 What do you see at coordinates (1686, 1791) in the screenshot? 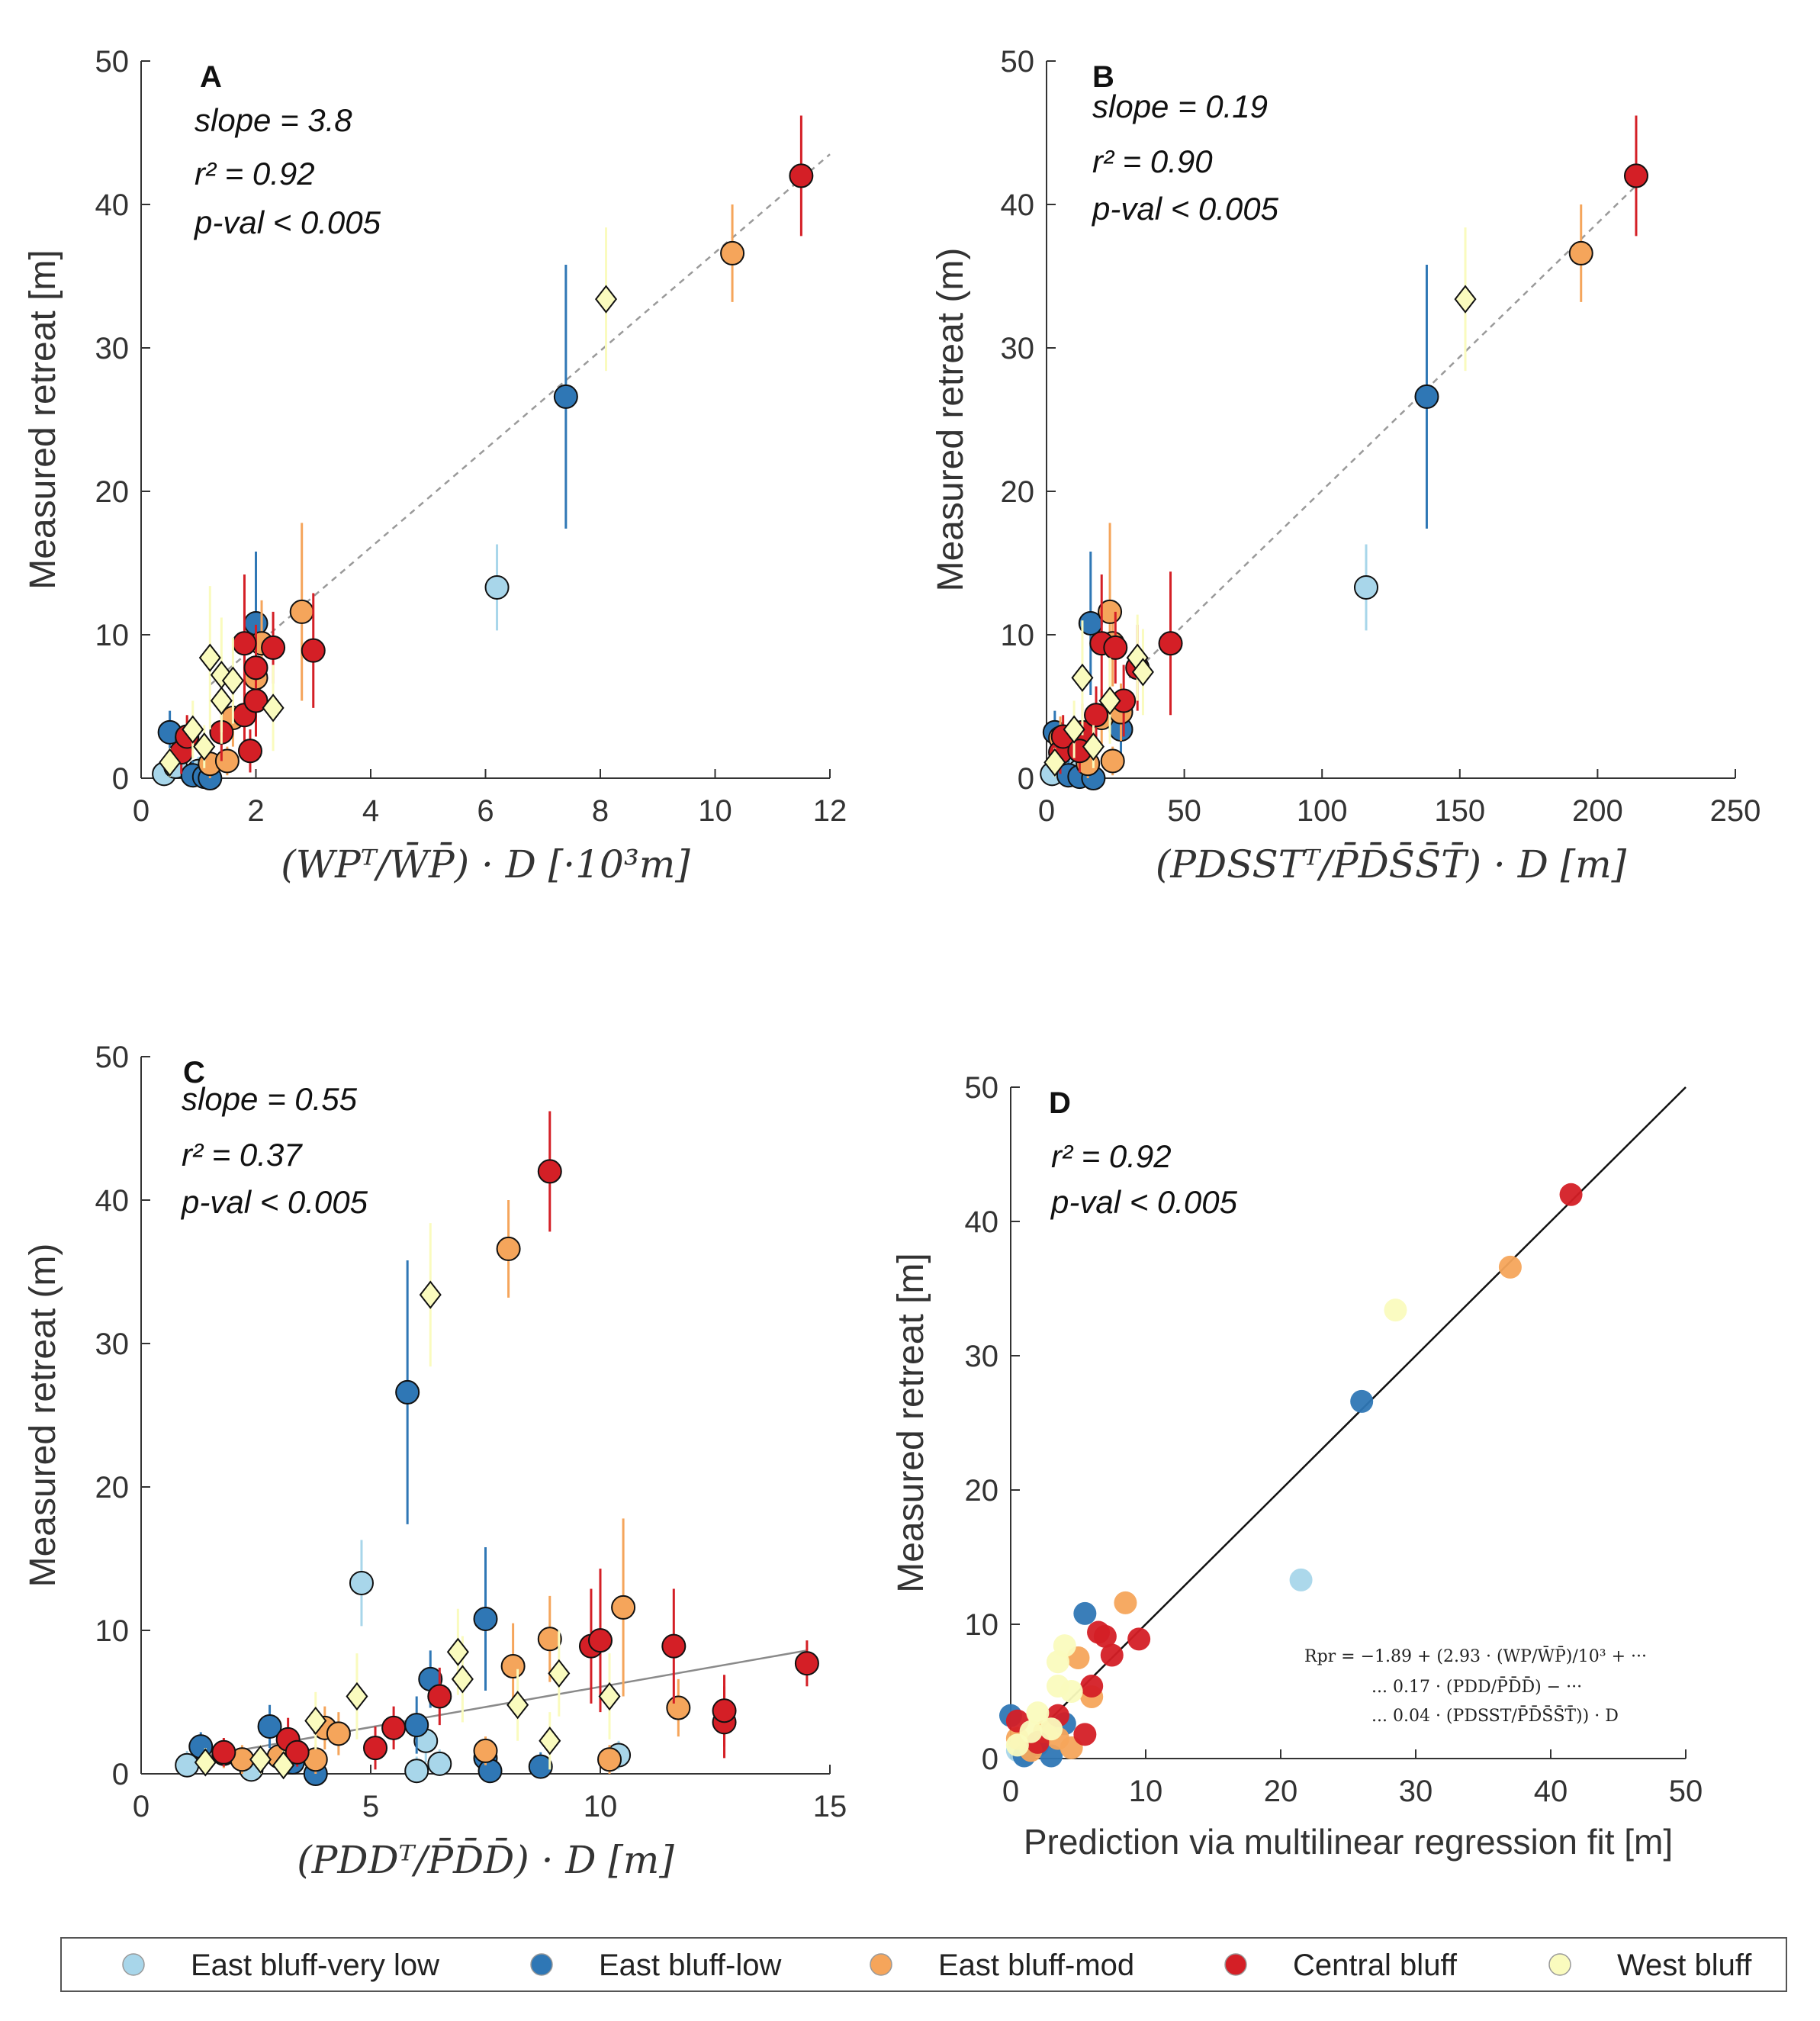
I see `x-tick-label: 50` at bounding box center [1686, 1791].